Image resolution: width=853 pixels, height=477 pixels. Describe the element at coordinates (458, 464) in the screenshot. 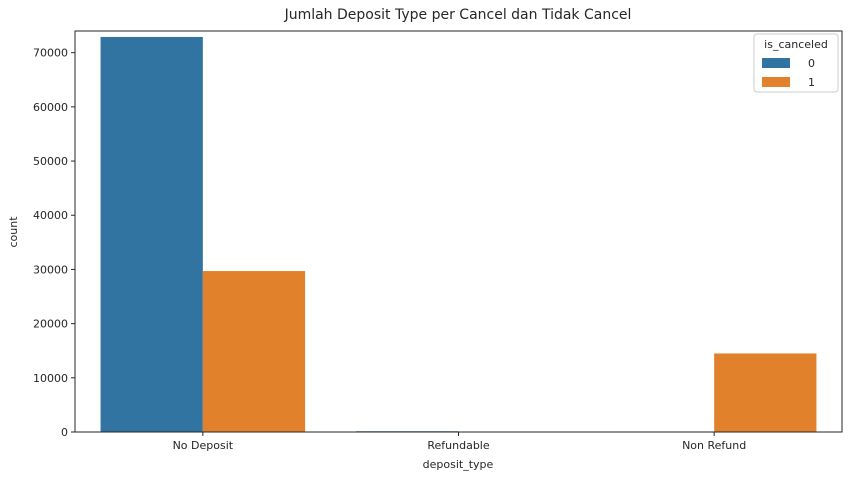

I see `x-axis-label: deposit_type` at that location.